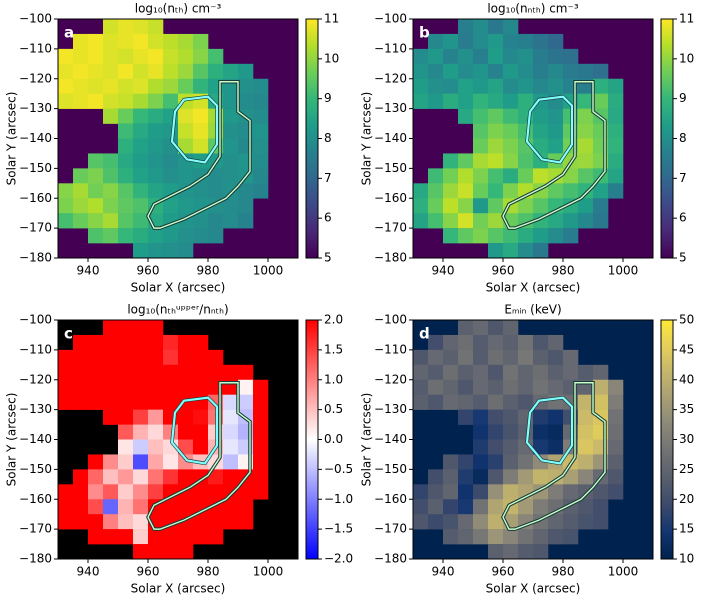 This screenshot has height=602, width=707. I want to click on y-tick-label: −160, so click(35, 198).